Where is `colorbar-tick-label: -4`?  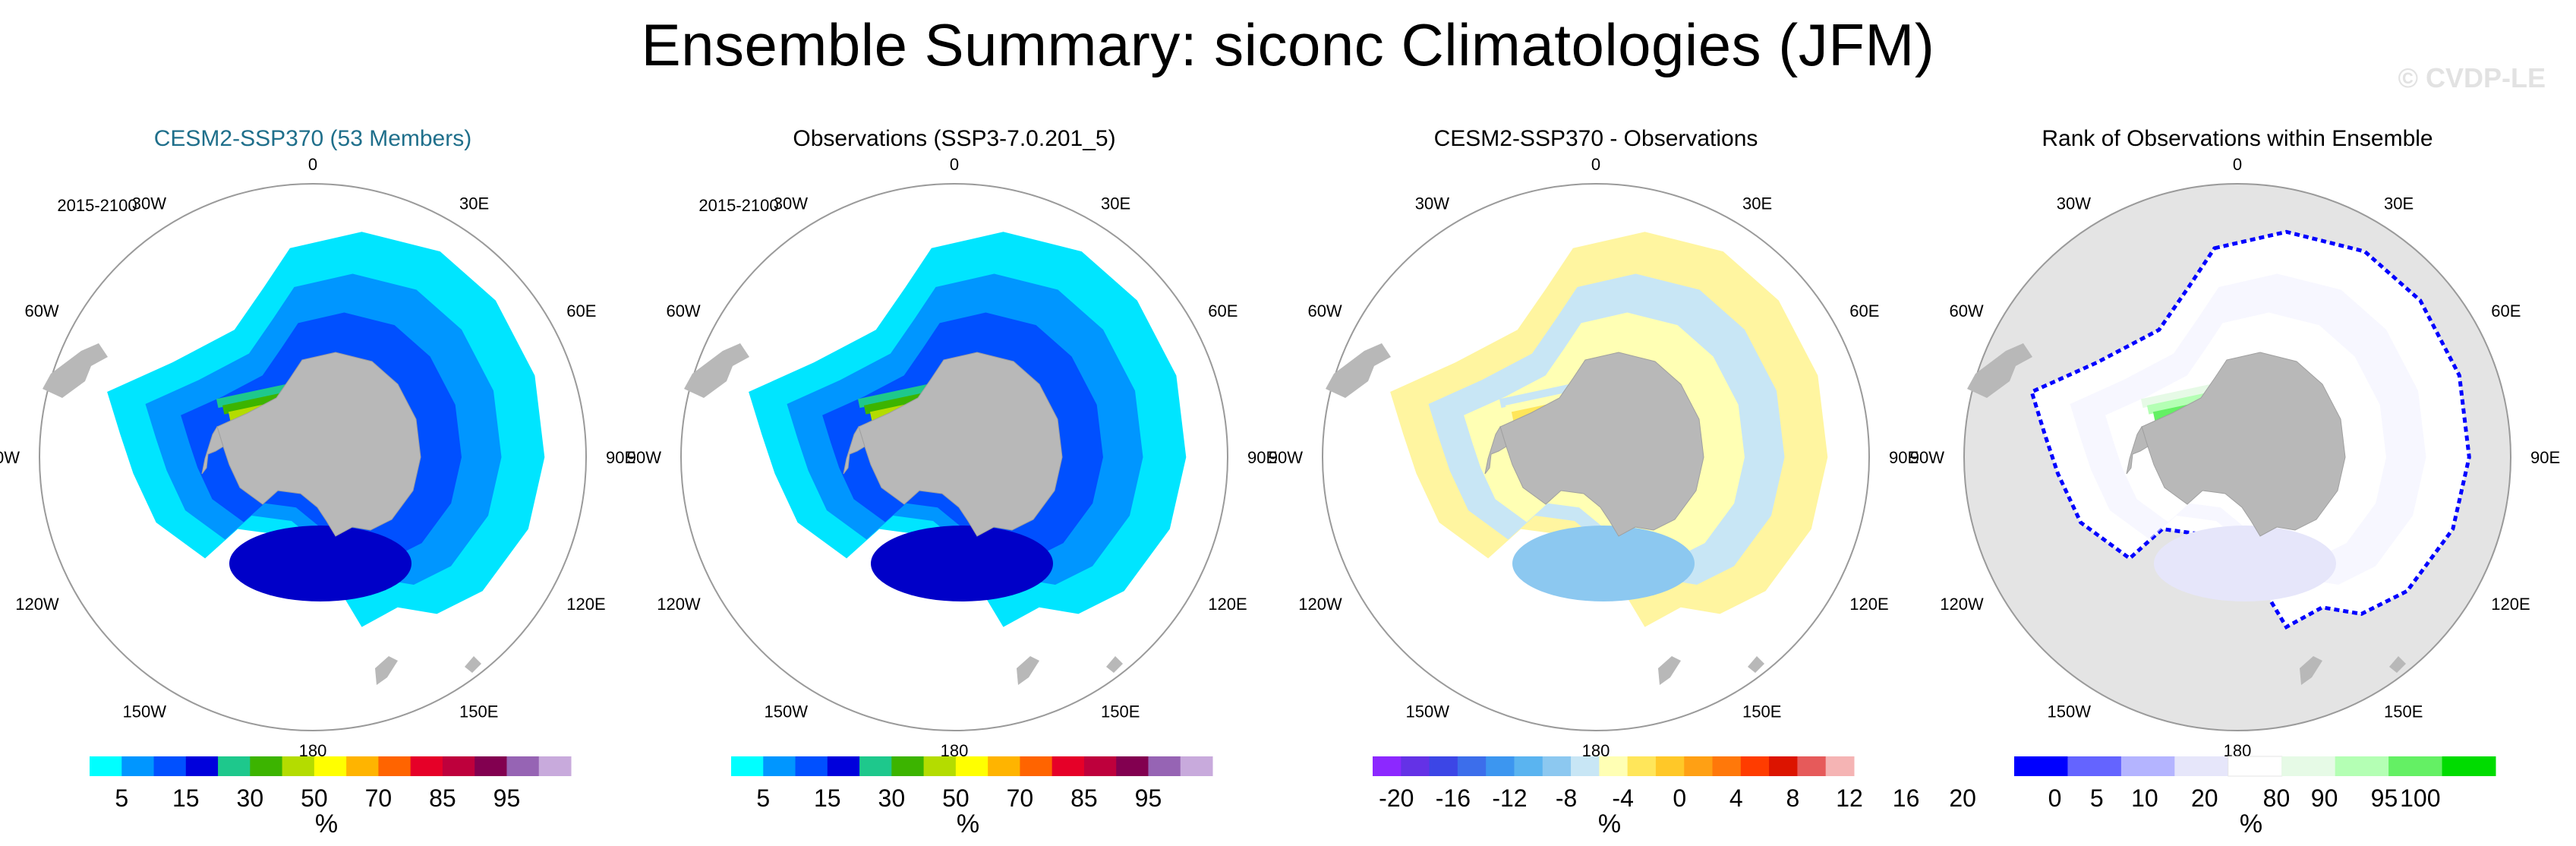
colorbar-tick-label: -4 is located at coordinates (1622, 798).